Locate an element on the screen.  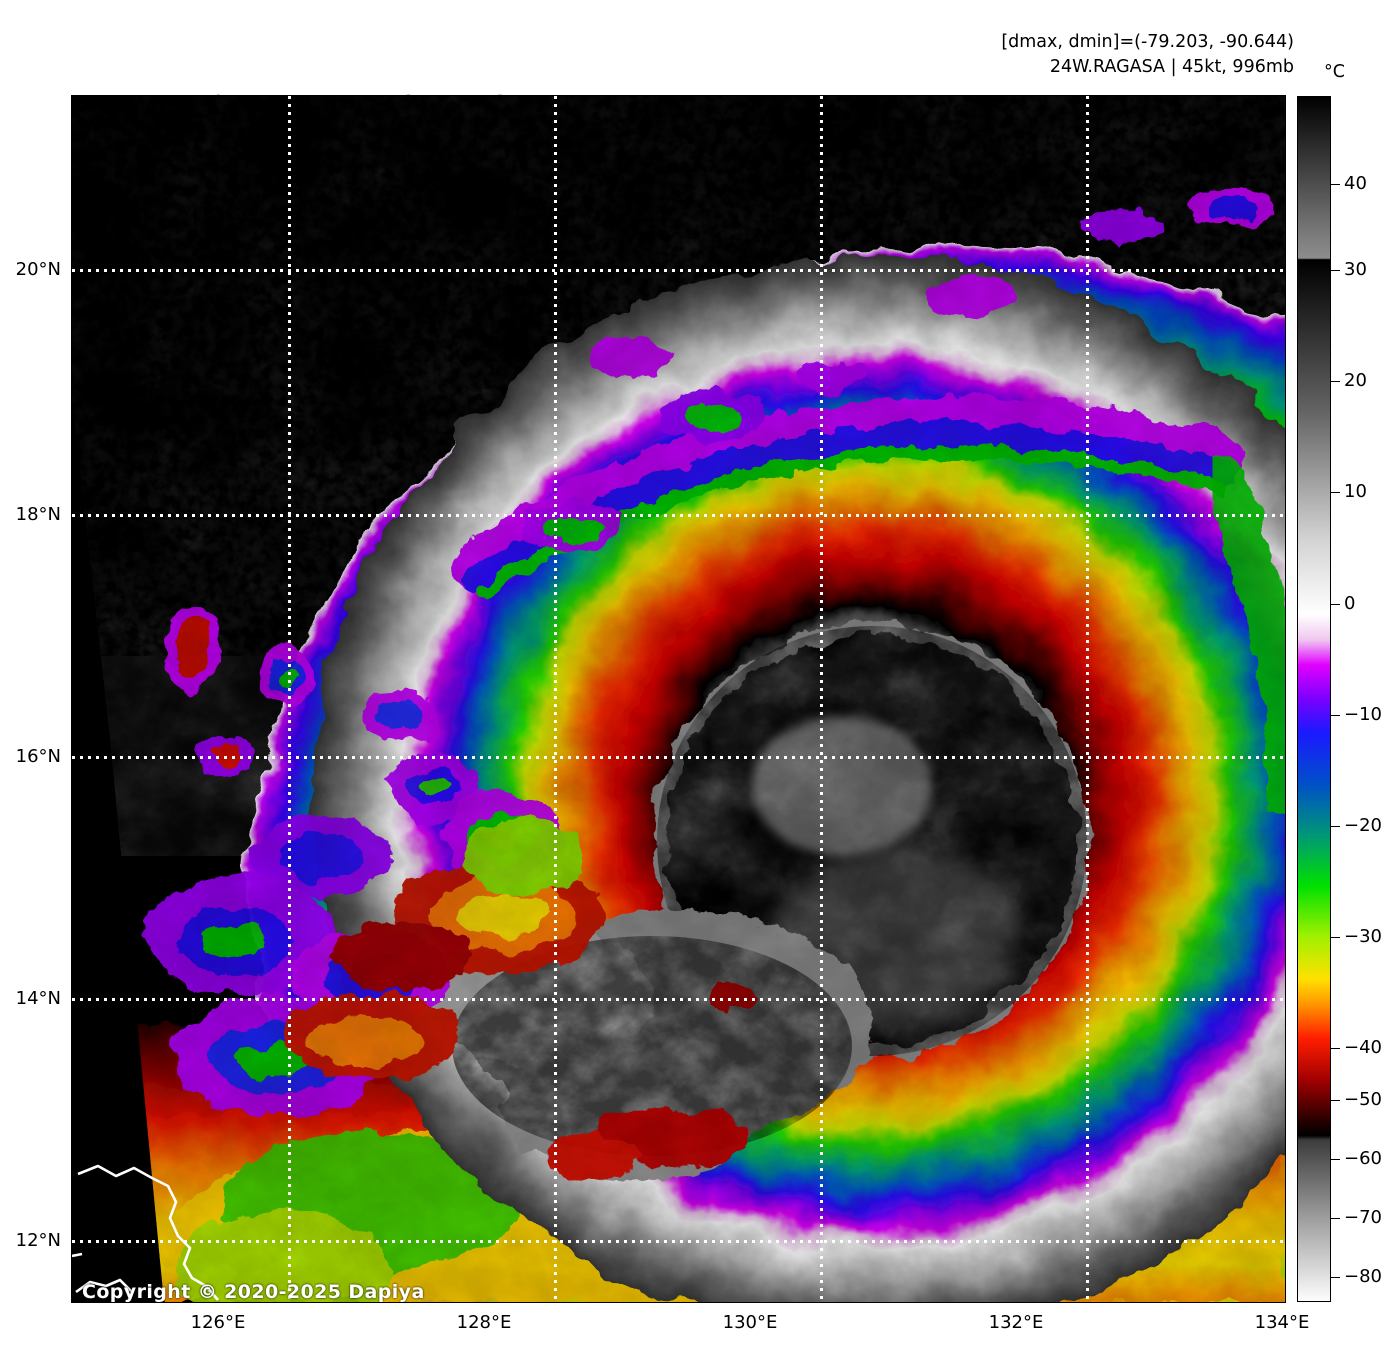
colorbar-label-40: 40 is located at coordinates (1355, 183).